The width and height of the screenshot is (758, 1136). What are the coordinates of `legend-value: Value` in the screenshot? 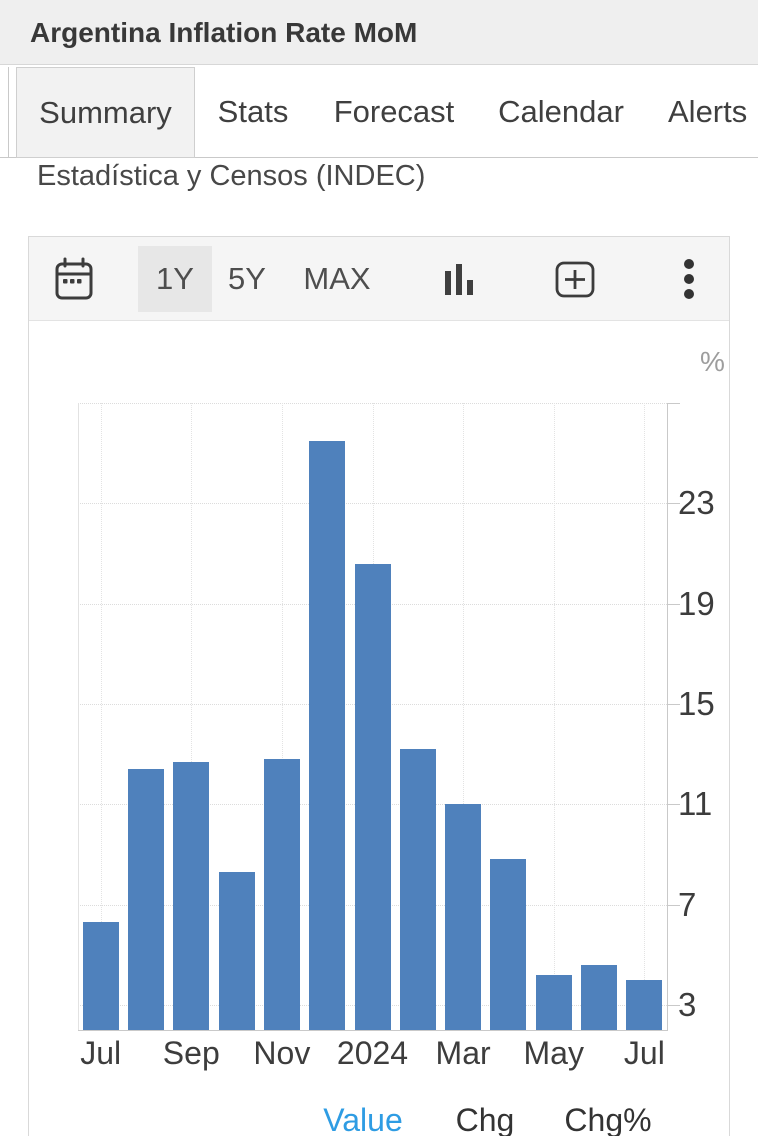 It's located at (363, 1119).